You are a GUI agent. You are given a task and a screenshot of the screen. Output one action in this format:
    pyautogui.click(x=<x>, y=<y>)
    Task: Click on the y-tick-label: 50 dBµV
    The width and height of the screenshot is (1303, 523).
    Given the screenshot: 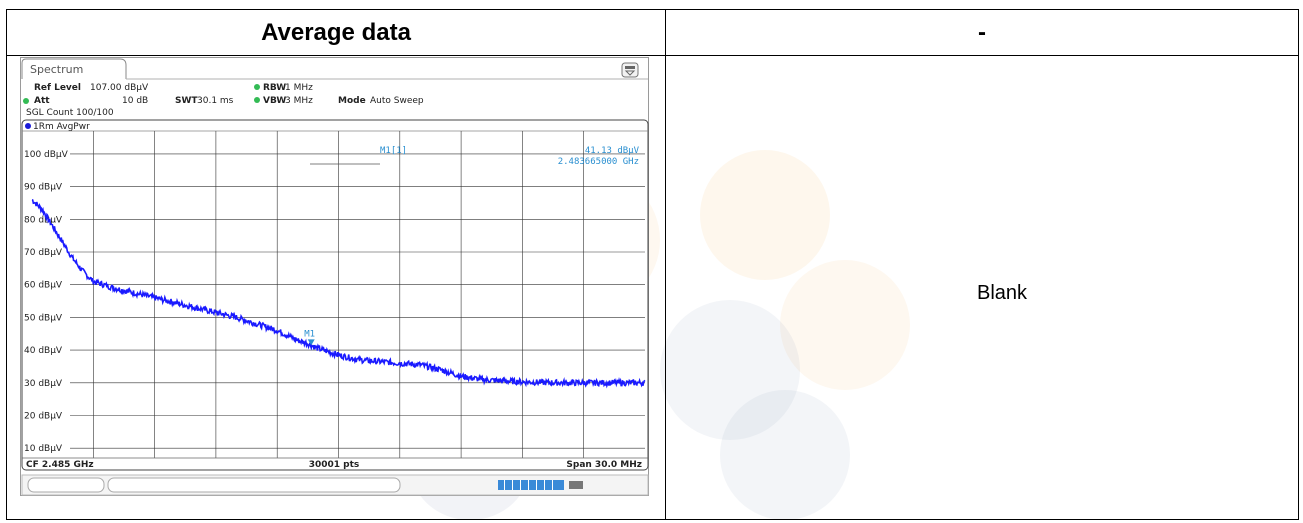 What is the action you would take?
    pyautogui.click(x=43, y=318)
    